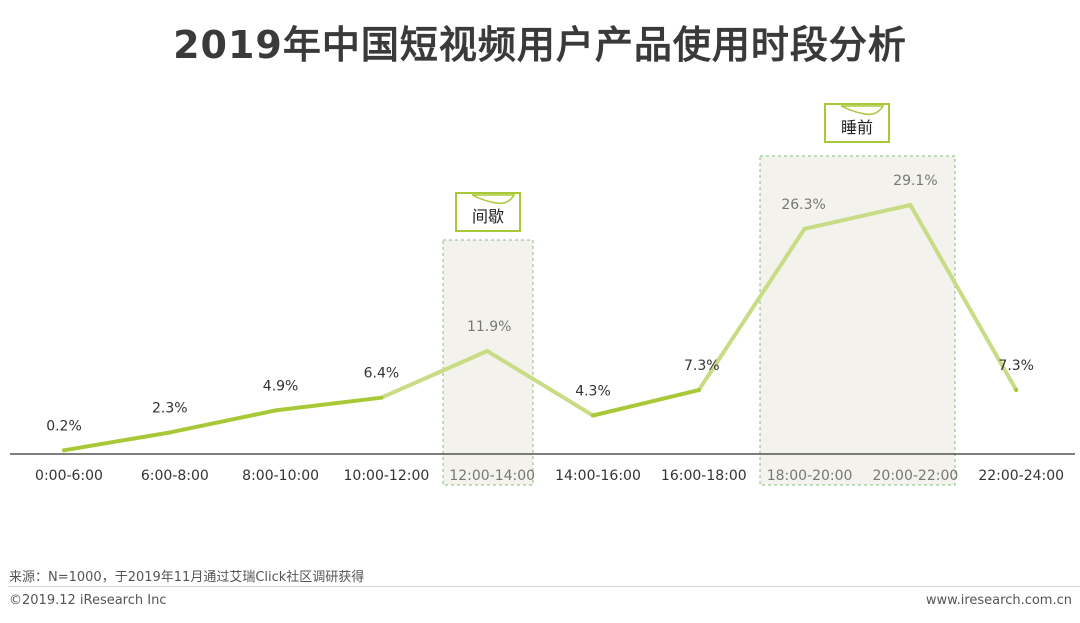 The width and height of the screenshot is (1080, 623). I want to click on x-tick-label: 22:00-24:00, so click(1021, 476).